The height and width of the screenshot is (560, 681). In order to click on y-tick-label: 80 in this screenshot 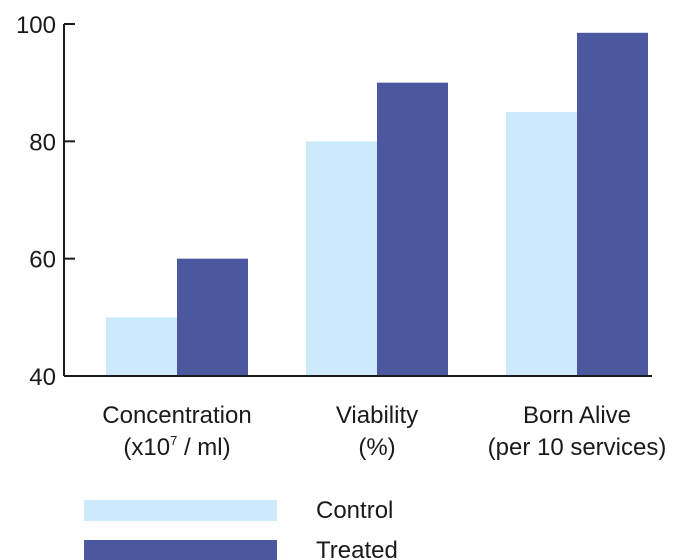, I will do `click(42, 142)`.